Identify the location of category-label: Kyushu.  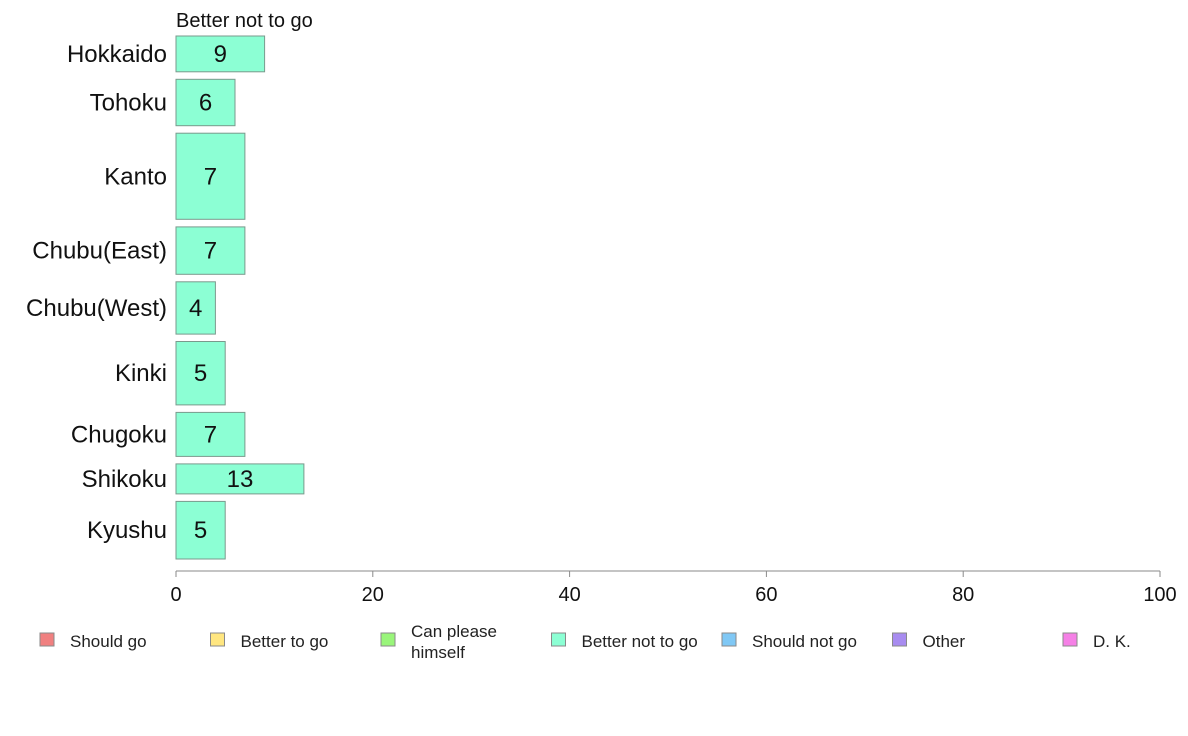
(127, 530).